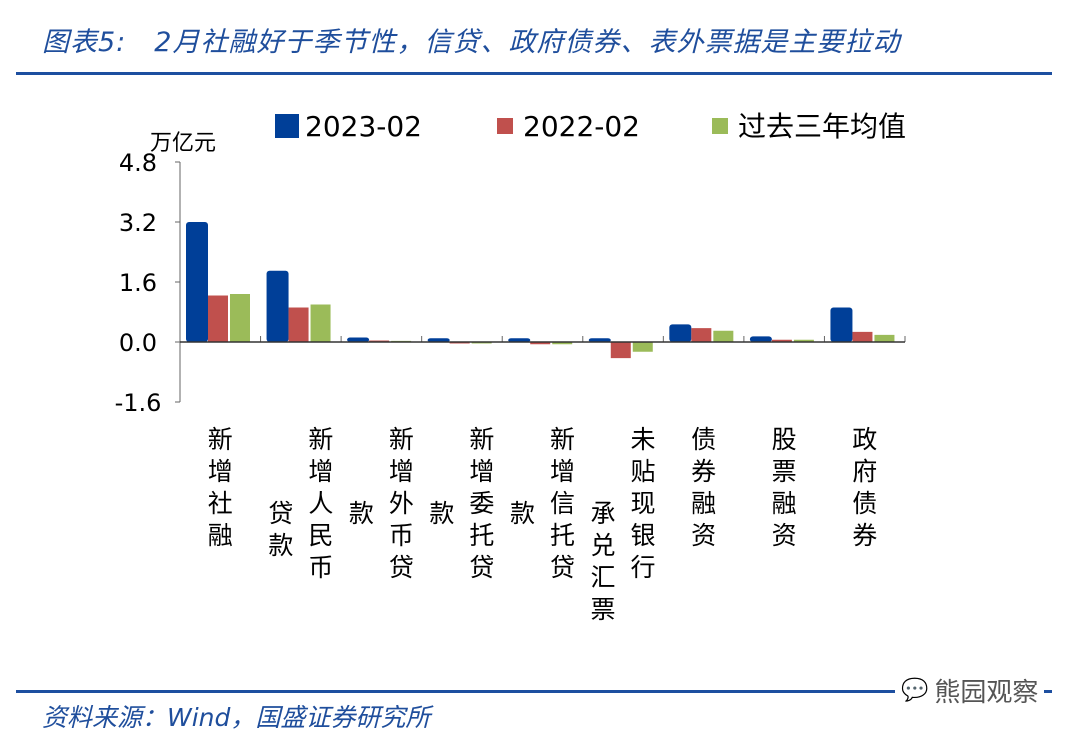 This screenshot has height=742, width=1080. Describe the element at coordinates (320, 535) in the screenshot. I see `category-label-char: 民` at that location.